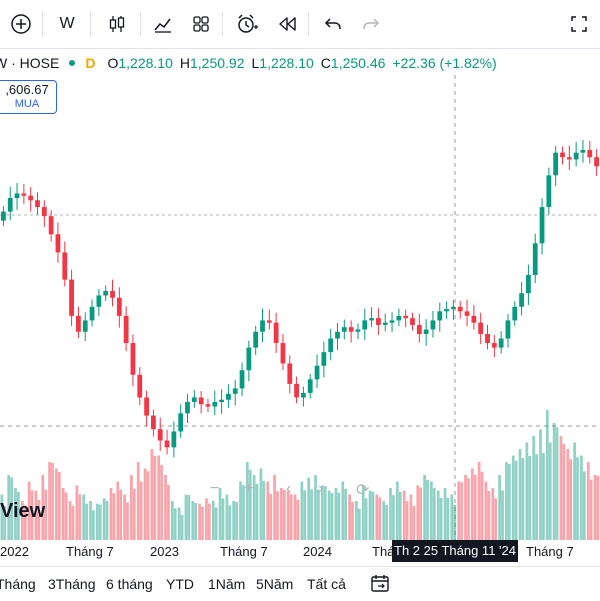 The height and width of the screenshot is (601, 600). What do you see at coordinates (289, 488) in the screenshot?
I see `scroll-back-button: ‹` at bounding box center [289, 488].